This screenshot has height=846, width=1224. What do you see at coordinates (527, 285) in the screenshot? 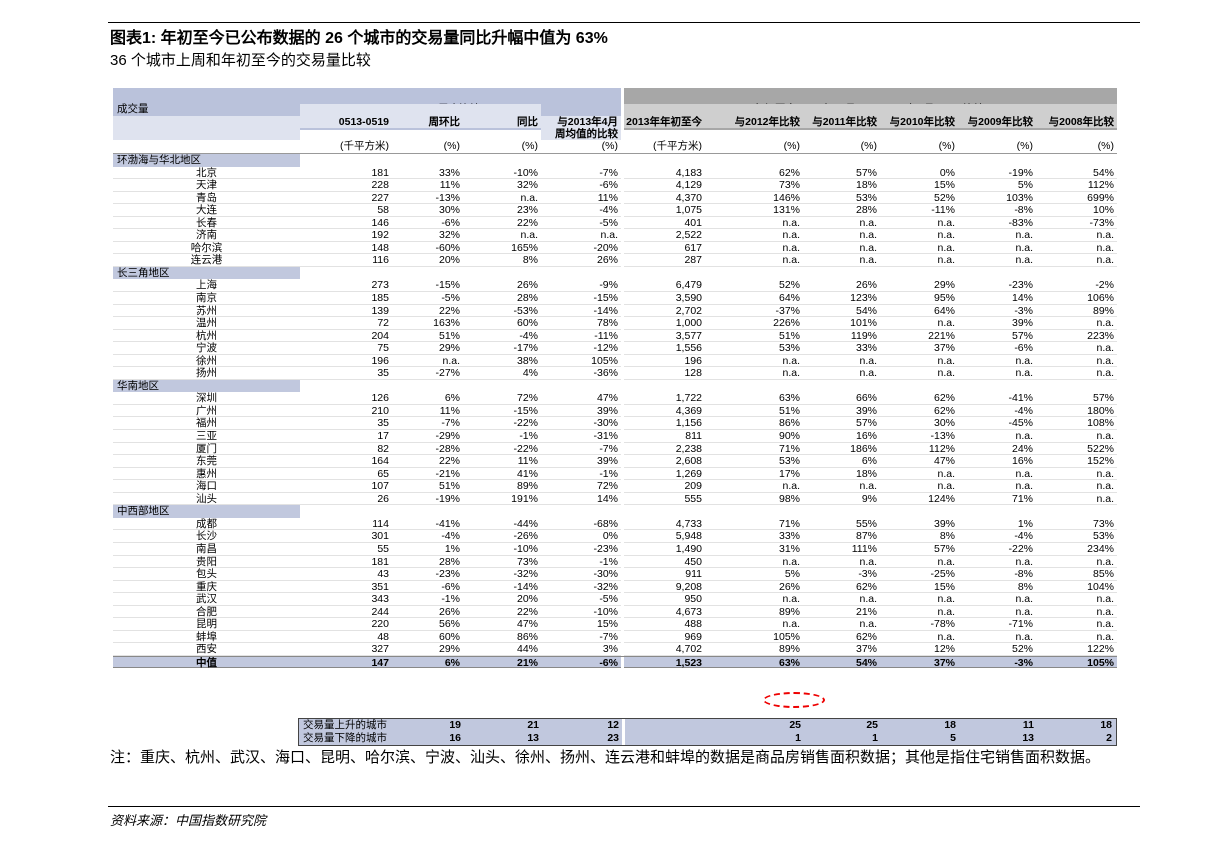
I see `data-cell: 26%` at bounding box center [527, 285].